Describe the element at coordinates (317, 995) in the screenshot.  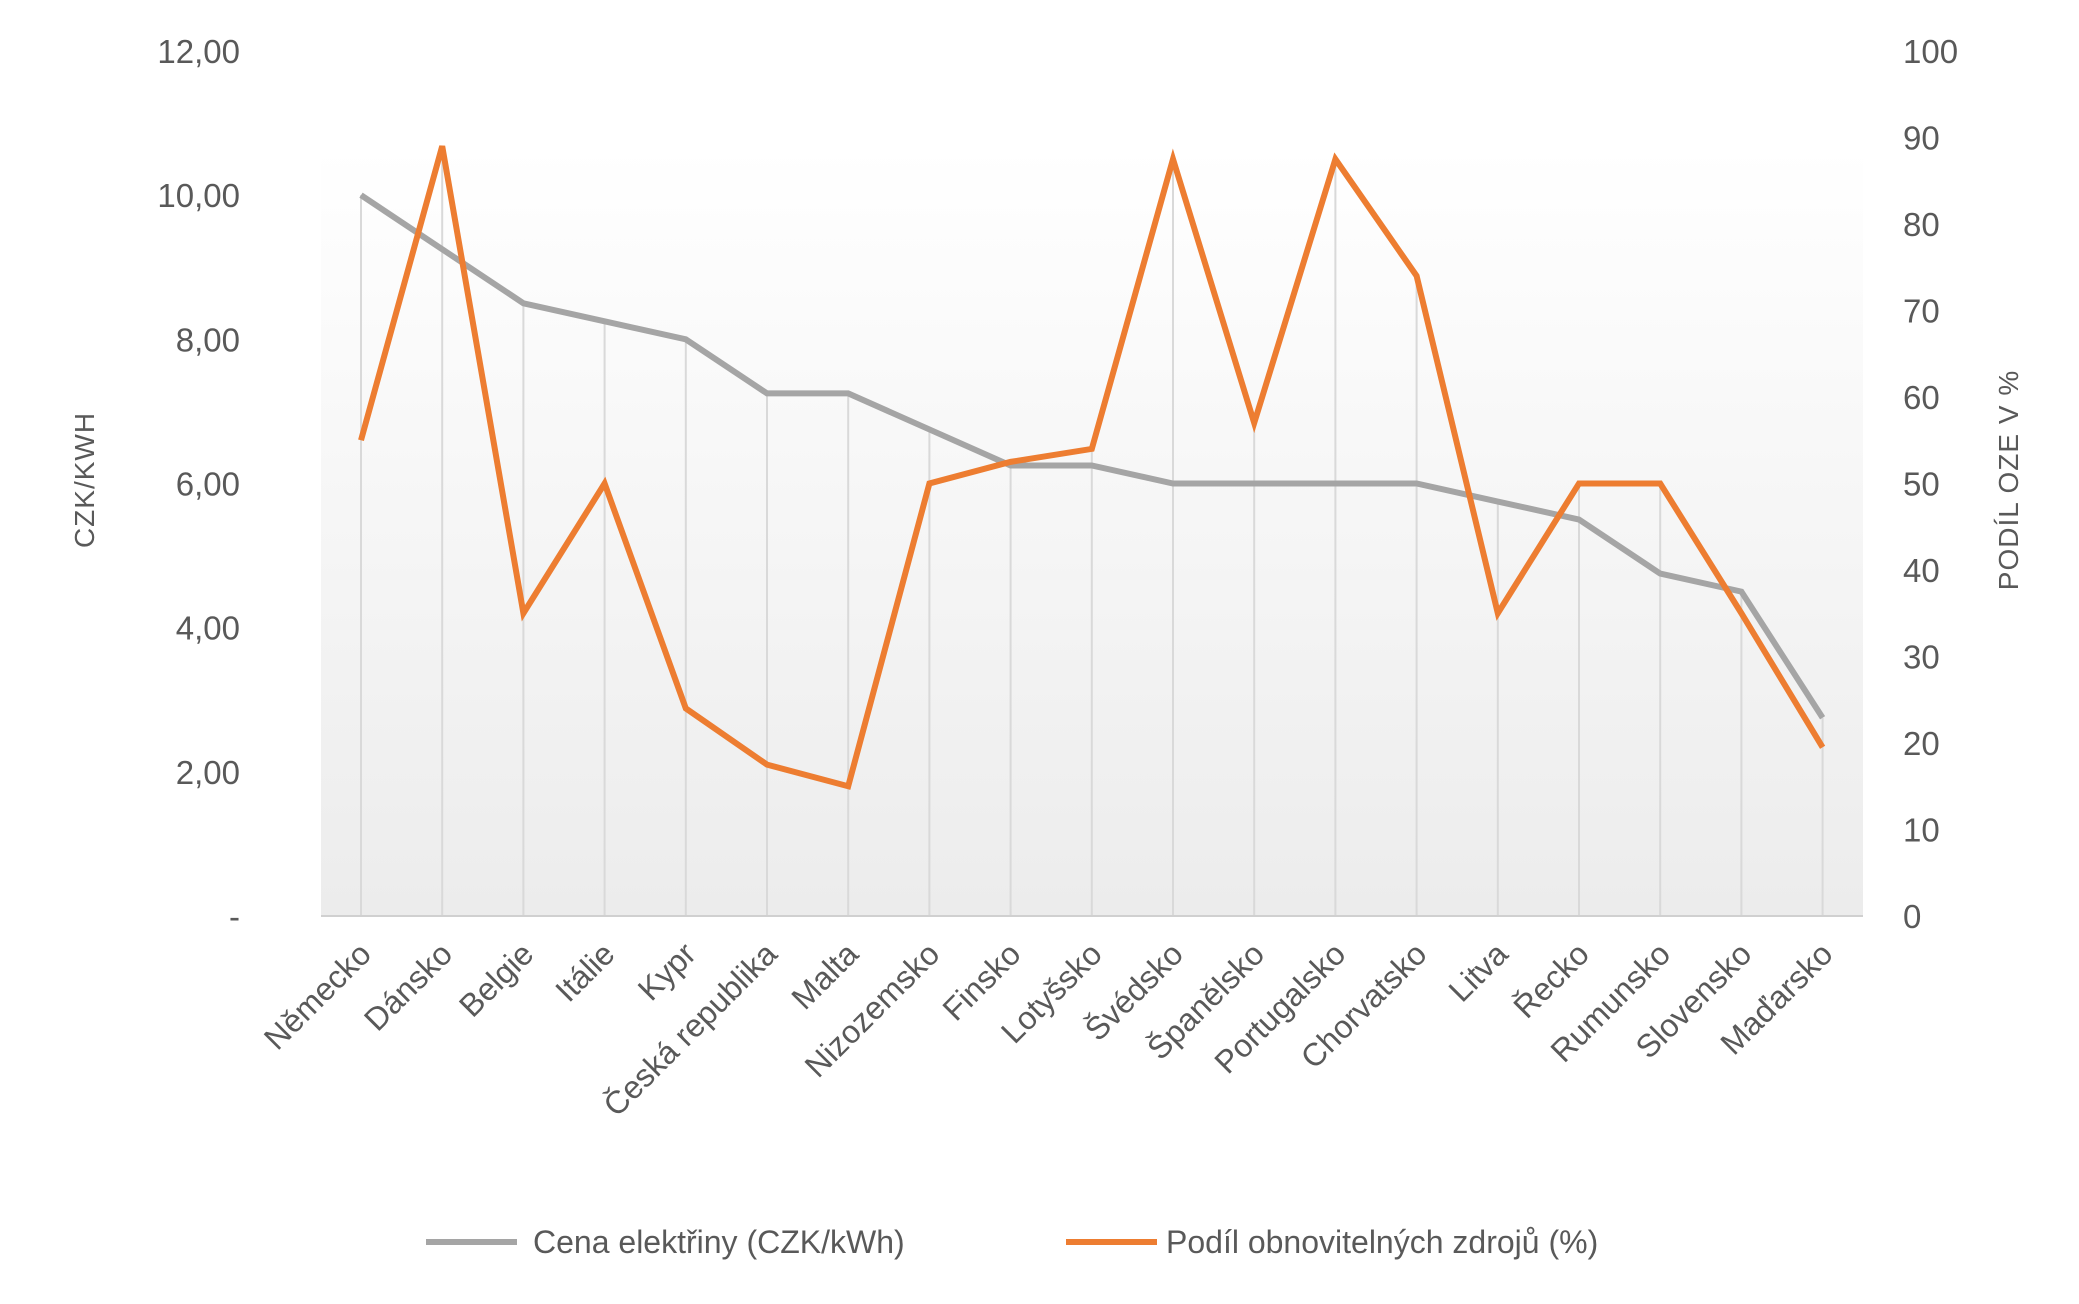
I see `x-tick-label: Německo` at that location.